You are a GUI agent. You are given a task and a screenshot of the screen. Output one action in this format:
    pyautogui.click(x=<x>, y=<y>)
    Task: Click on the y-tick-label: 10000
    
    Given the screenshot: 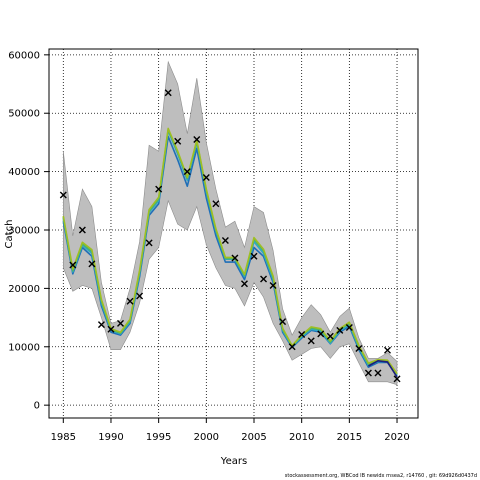 What is the action you would take?
    pyautogui.click(x=24, y=347)
    